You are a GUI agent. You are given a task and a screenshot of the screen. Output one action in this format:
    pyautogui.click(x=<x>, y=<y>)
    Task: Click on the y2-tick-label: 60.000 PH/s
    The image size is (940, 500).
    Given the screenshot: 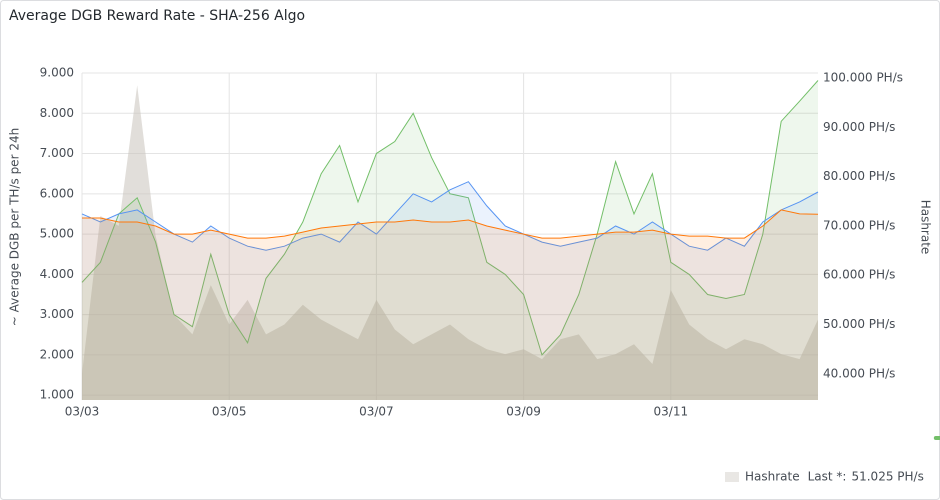 What is the action you would take?
    pyautogui.click(x=859, y=275)
    